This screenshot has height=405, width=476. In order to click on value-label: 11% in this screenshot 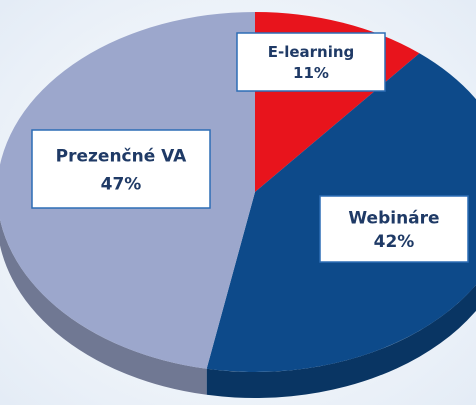, I will do `click(311, 73)`.